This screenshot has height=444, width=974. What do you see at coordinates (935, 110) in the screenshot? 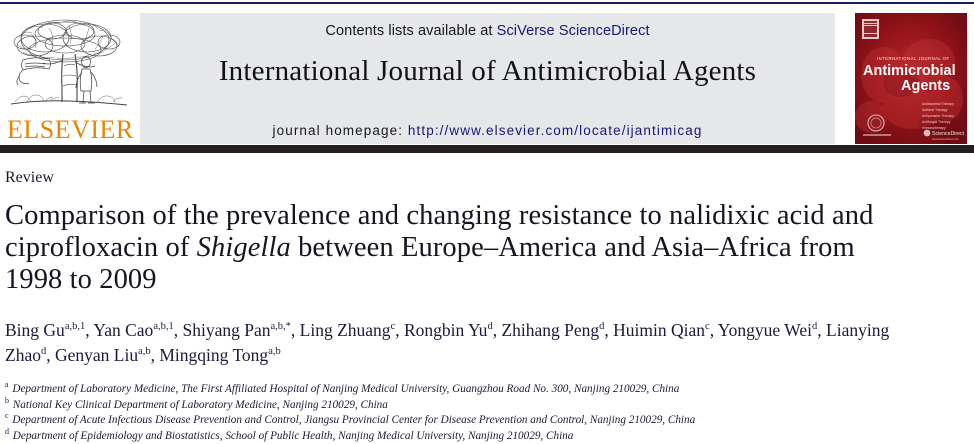
I see `svg-text: Antiviral Therapy` at bounding box center [935, 110].